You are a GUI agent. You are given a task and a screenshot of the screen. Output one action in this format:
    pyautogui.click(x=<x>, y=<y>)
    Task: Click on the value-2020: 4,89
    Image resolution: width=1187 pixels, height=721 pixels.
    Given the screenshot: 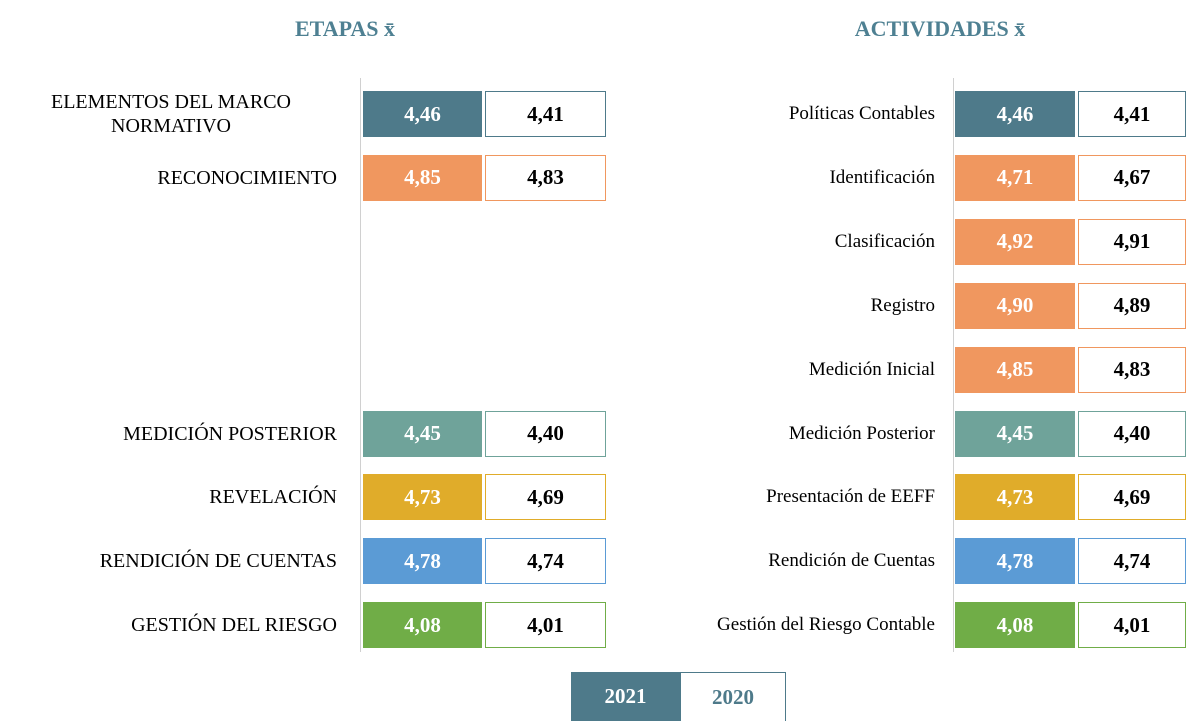 What is the action you would take?
    pyautogui.click(x=1132, y=305)
    